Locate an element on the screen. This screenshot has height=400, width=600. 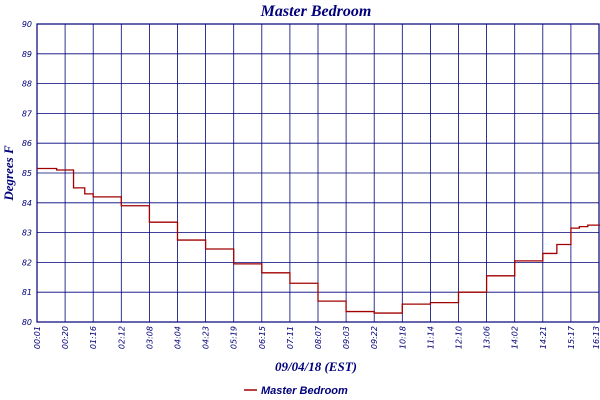
x-tick-label: 05:19 is located at coordinates (234, 337).